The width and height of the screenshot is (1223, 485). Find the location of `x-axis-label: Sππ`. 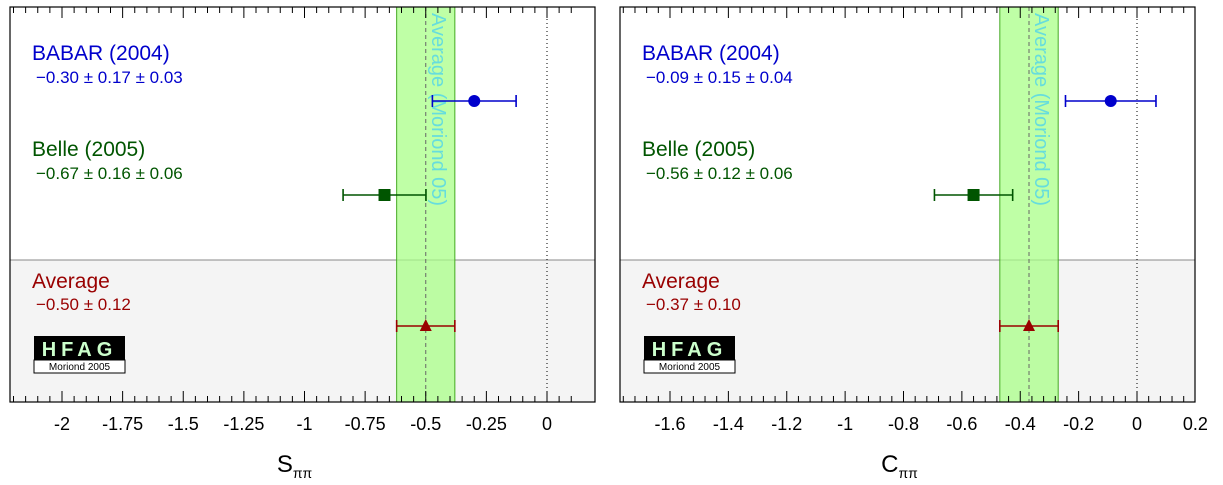

x-axis-label: Sππ is located at coordinates (295, 466).